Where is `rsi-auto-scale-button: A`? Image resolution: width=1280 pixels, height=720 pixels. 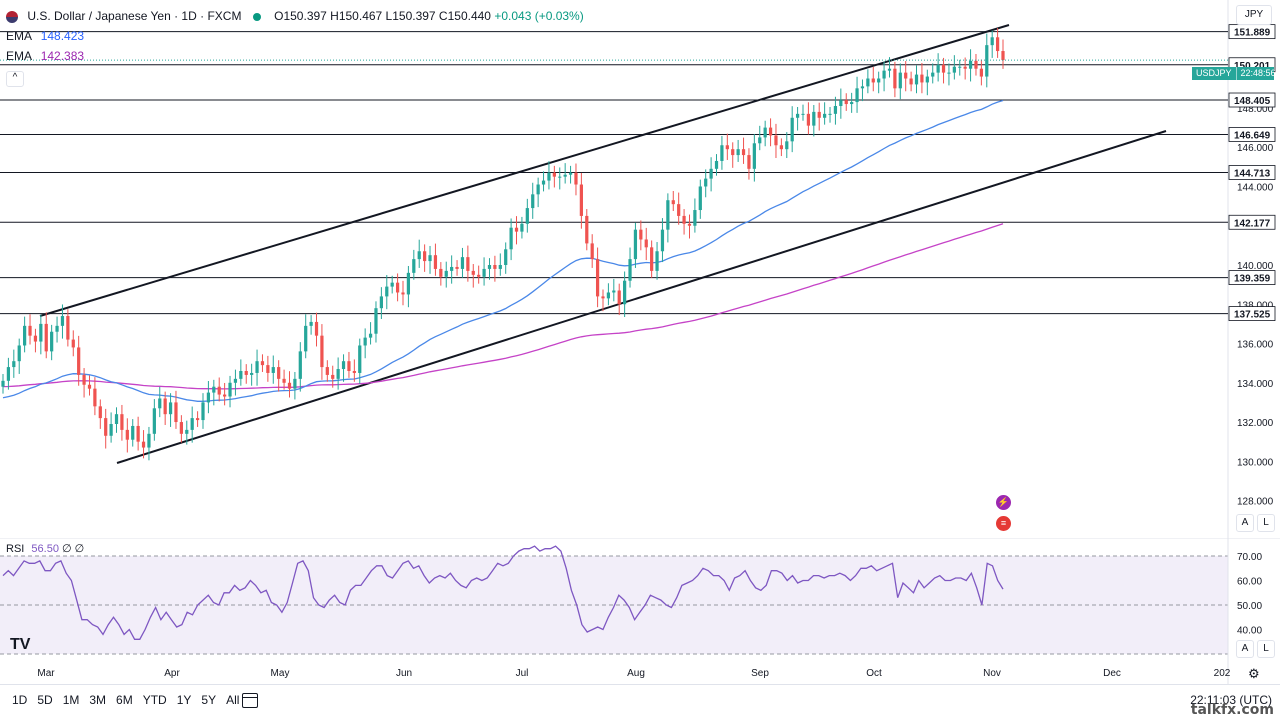
rsi-auto-scale-button: A is located at coordinates (1245, 649).